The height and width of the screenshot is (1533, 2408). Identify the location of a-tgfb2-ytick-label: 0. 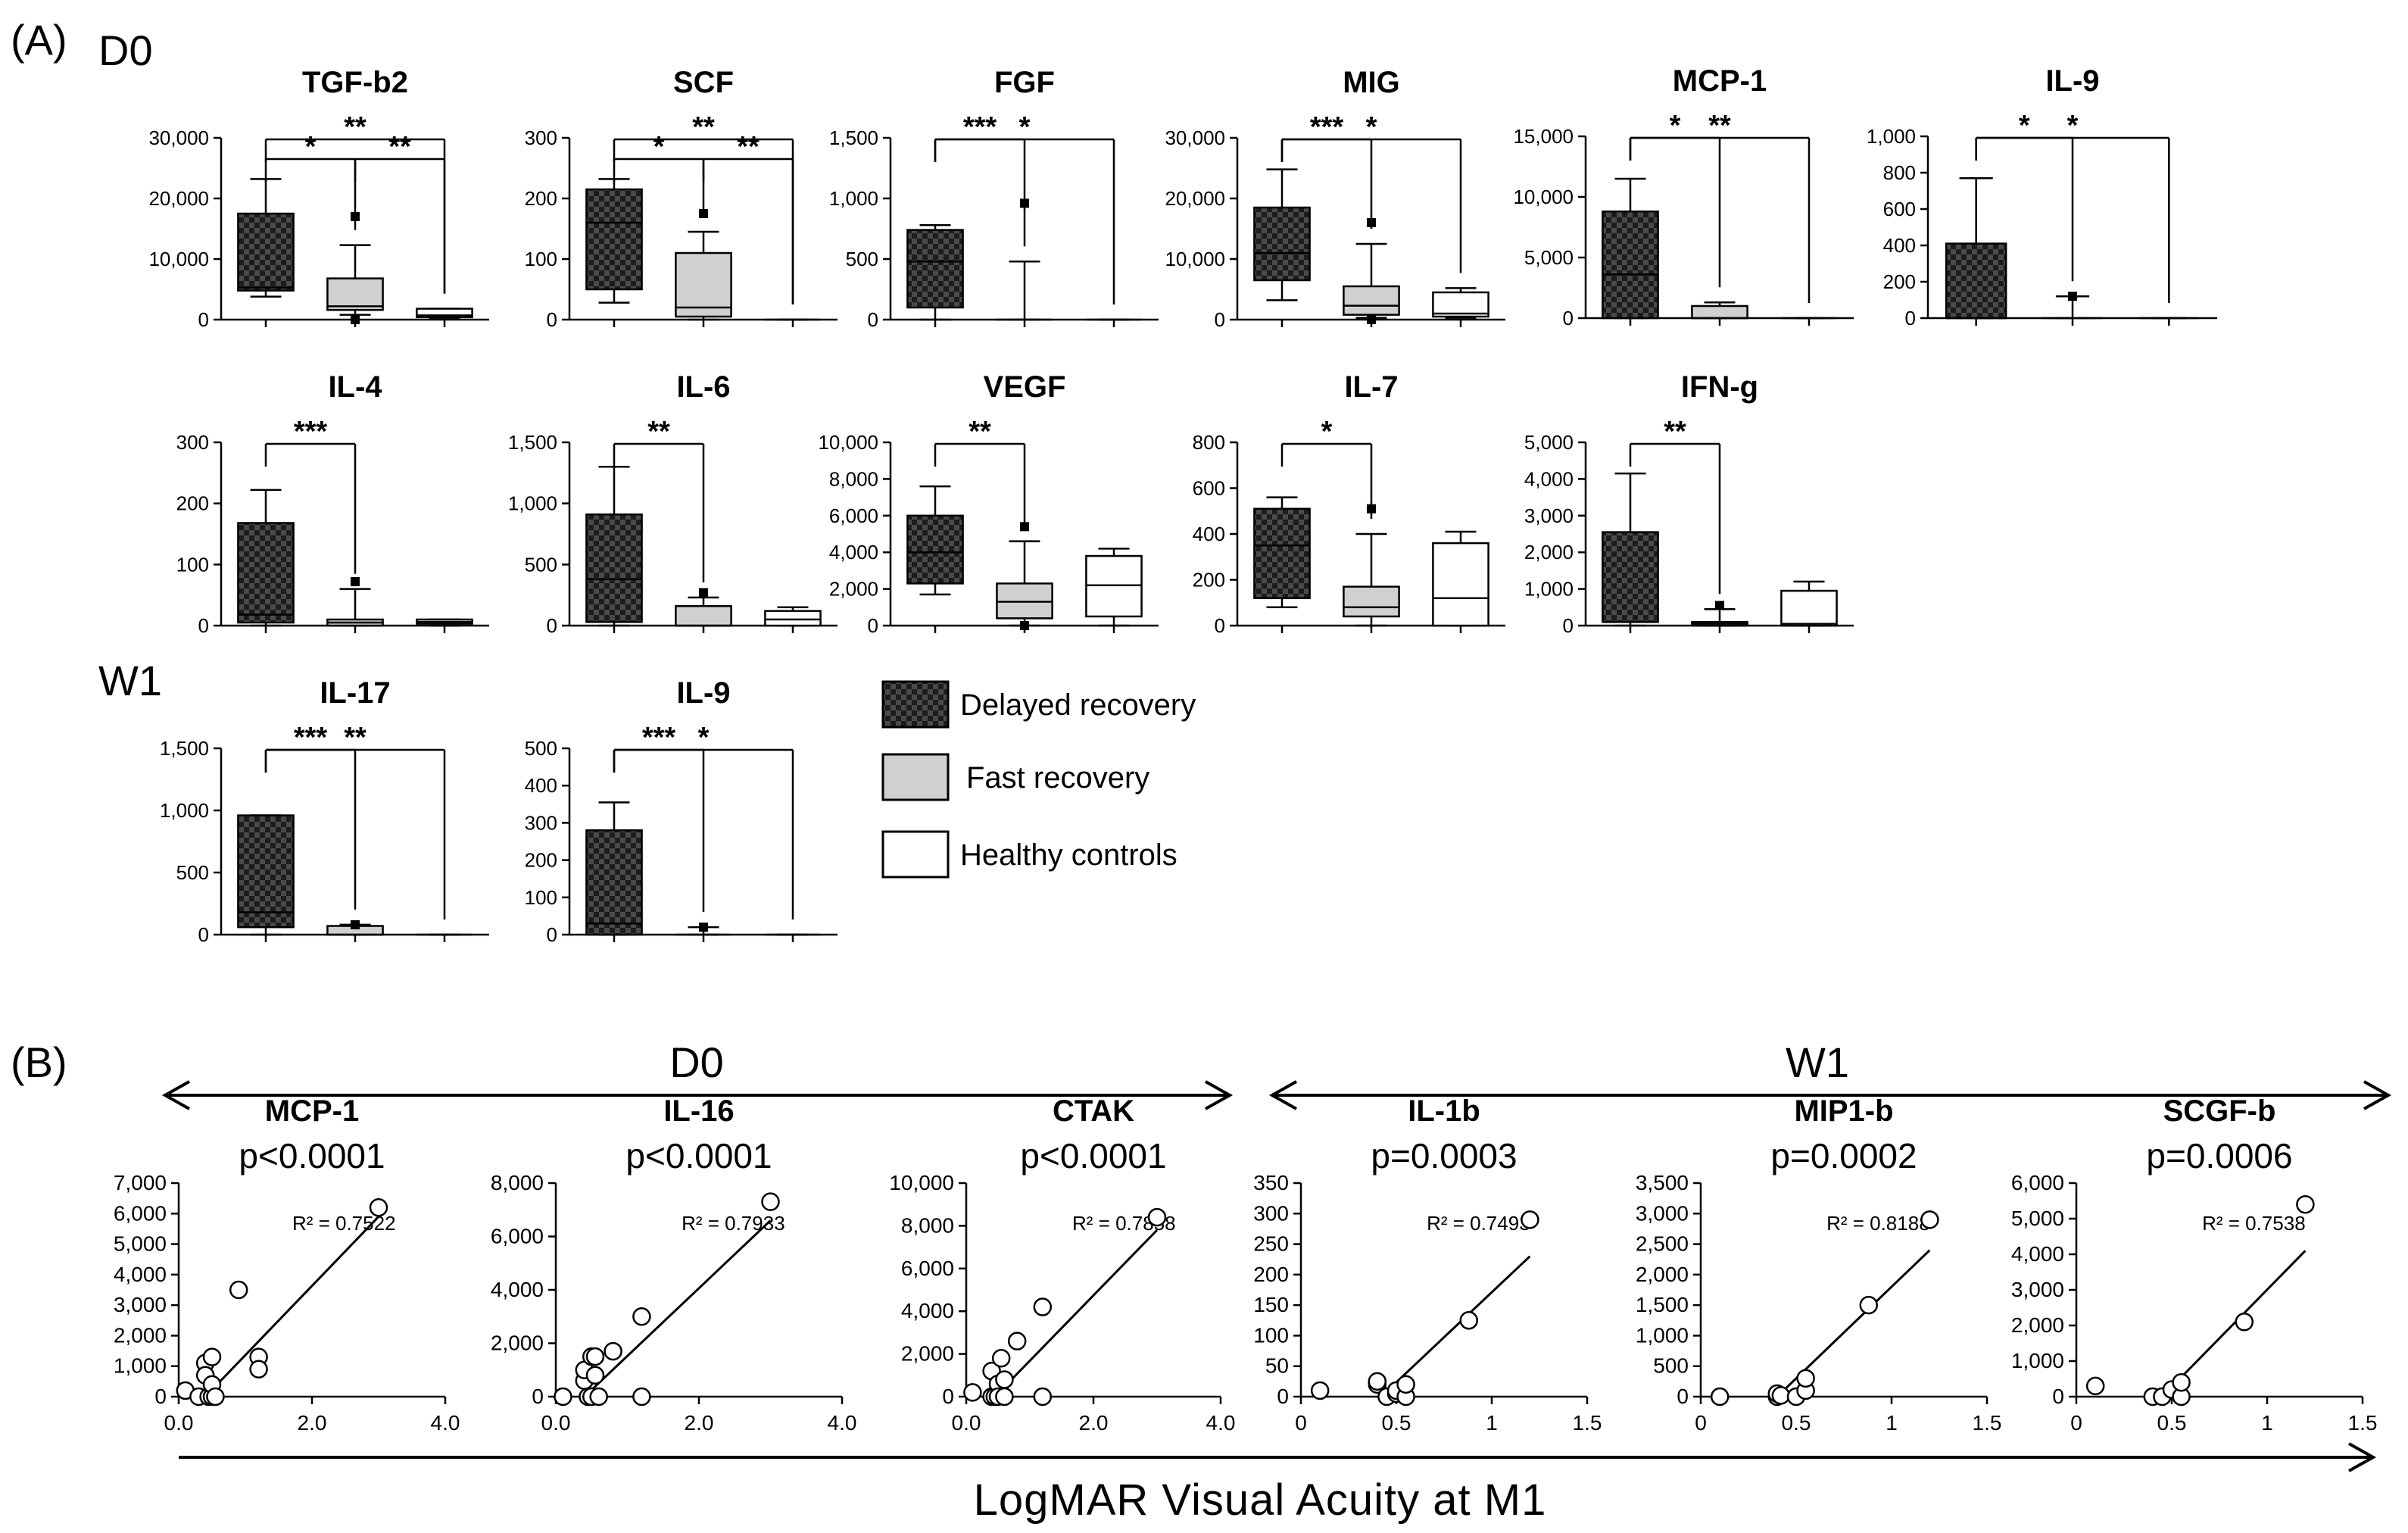
(204, 319).